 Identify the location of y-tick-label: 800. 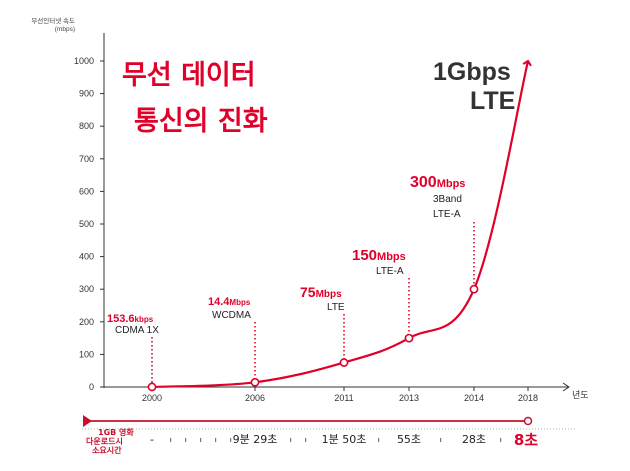
(86, 126).